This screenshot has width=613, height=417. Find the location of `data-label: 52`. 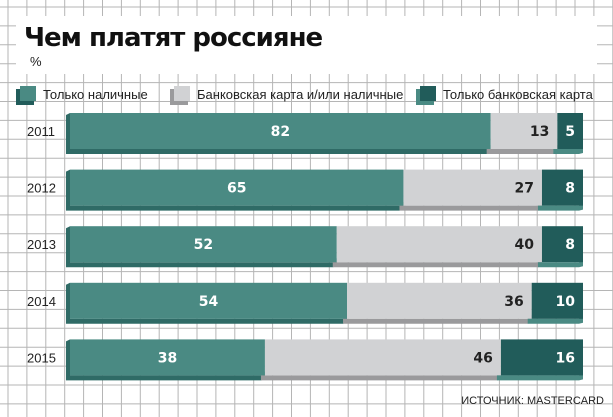

data-label: 52 is located at coordinates (203, 245).